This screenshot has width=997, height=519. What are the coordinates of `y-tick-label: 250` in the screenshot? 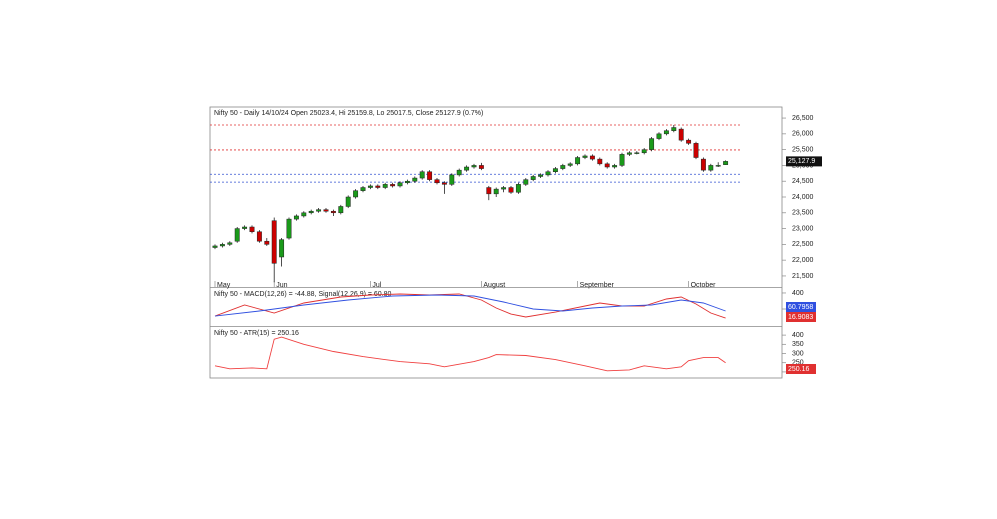 It's located at (798, 363).